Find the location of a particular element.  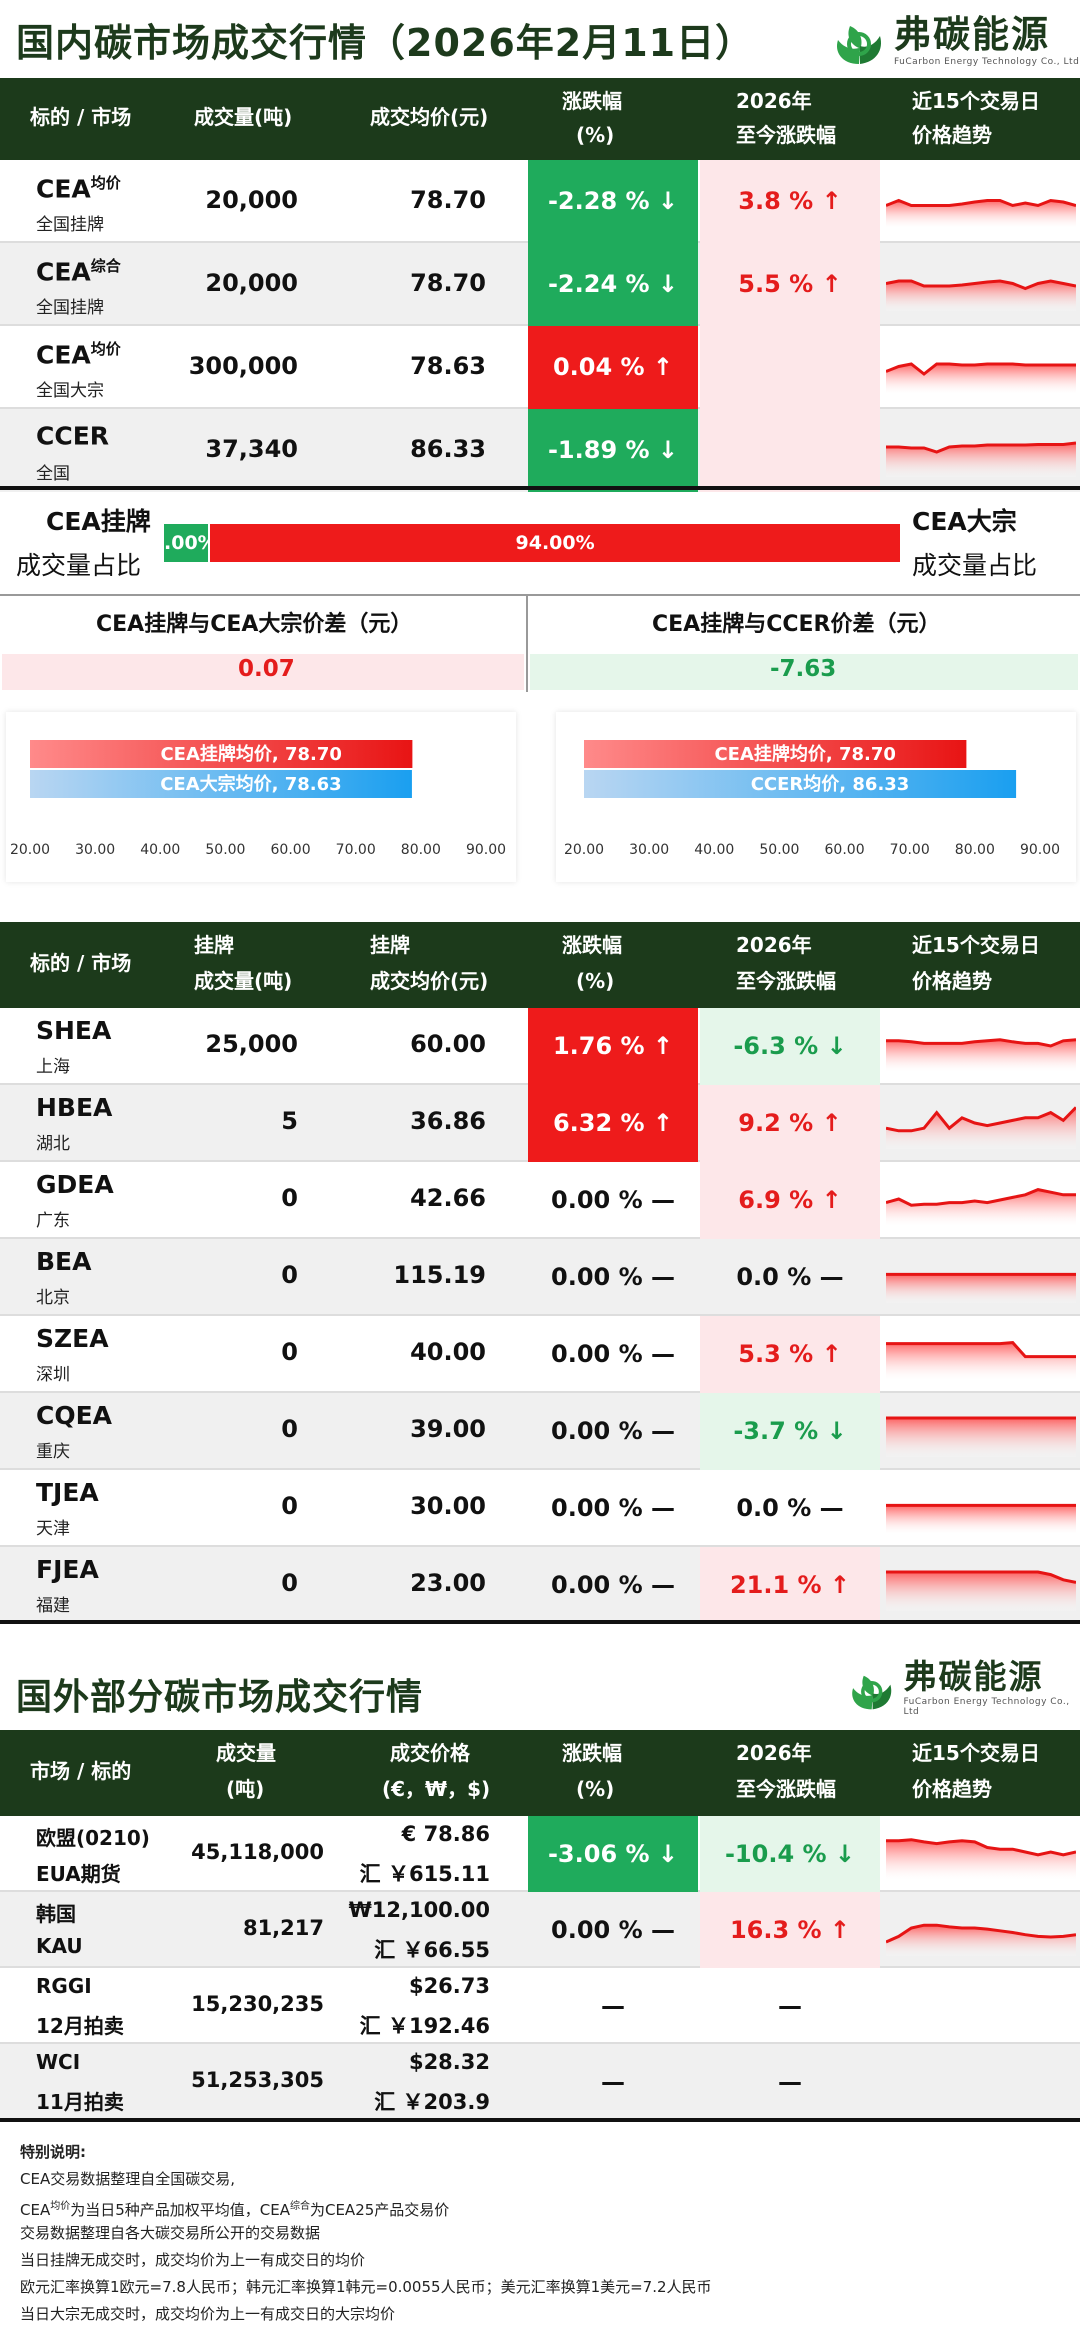

row-sub: 11月拍卖 is located at coordinates (80, 2102).